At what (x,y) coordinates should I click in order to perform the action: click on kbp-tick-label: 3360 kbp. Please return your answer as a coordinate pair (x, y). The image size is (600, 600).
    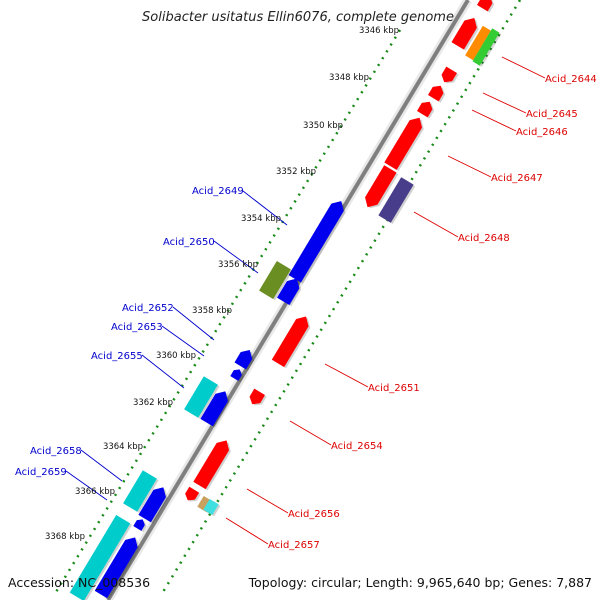
    Looking at the image, I should click on (176, 356).